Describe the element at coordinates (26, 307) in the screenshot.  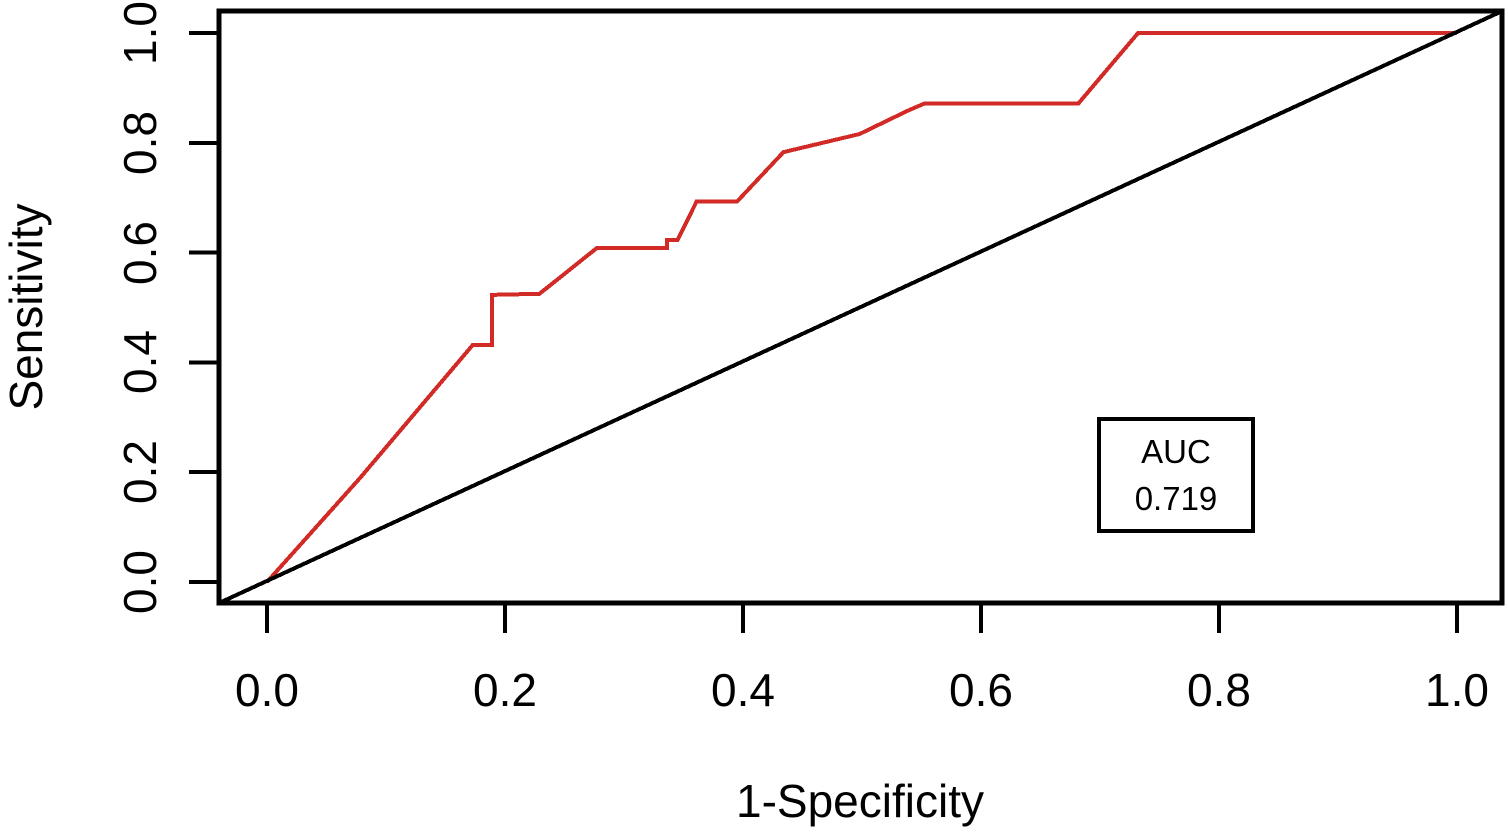
I see `y-axis-title: Sensitivity` at that location.